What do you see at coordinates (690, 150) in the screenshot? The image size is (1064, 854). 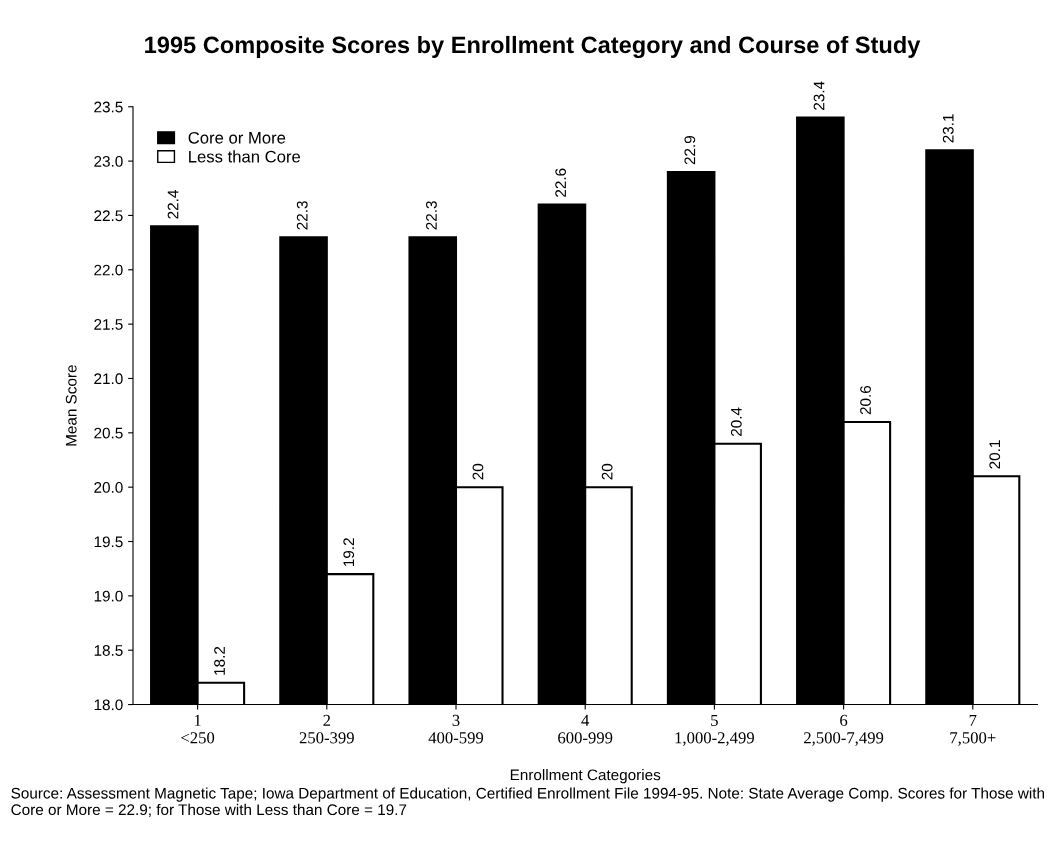 I see `data-label: 22.9` at bounding box center [690, 150].